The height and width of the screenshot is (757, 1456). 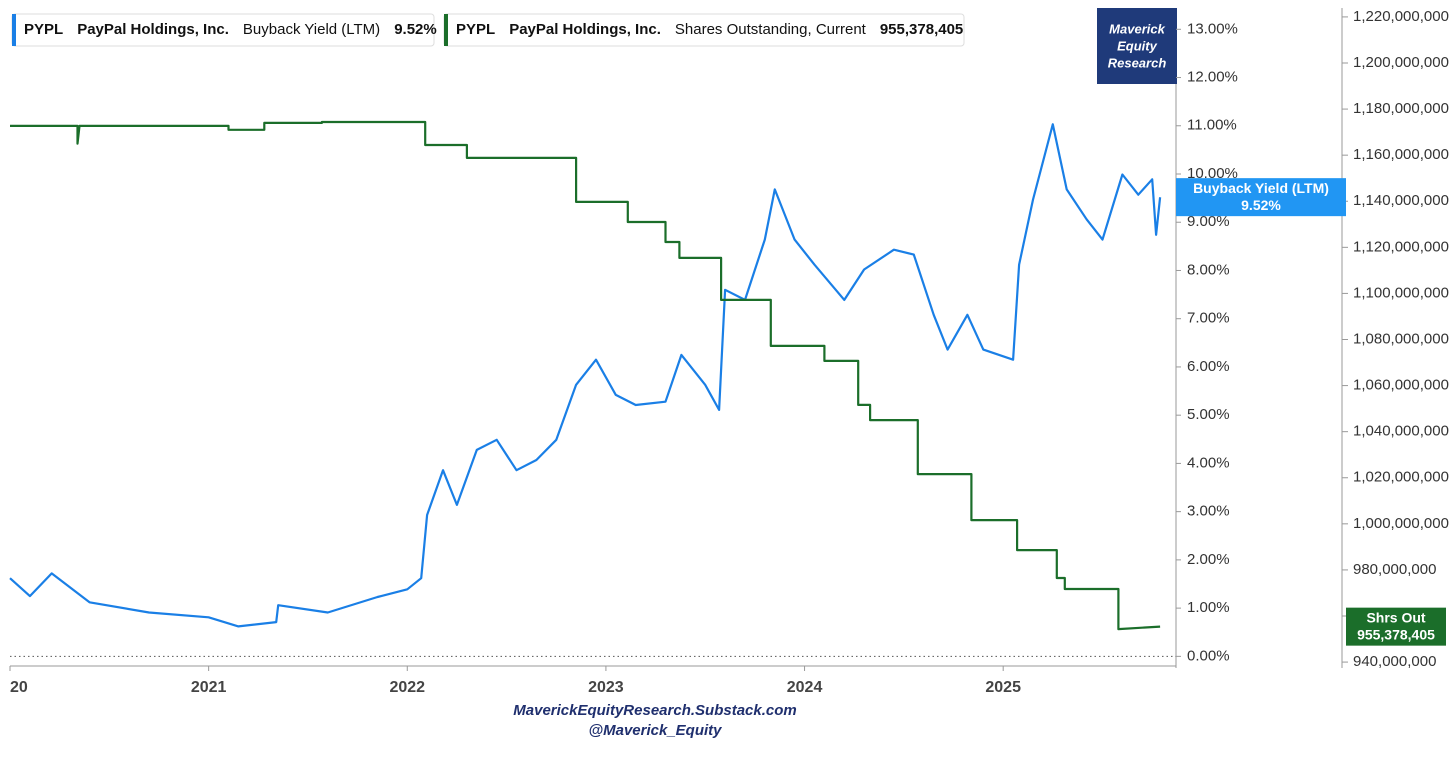 I want to click on footer: MaverickEquityResearch.Substack.com, so click(x=654, y=710).